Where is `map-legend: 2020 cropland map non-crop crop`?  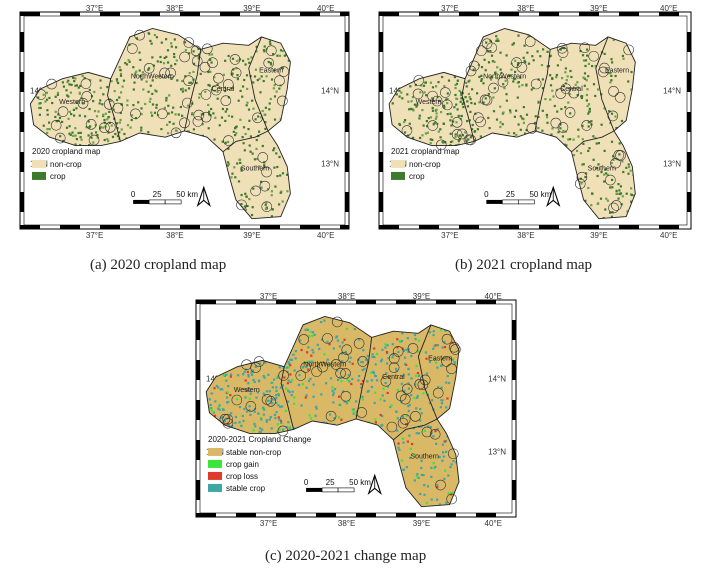
map-legend: 2020 cropland map non-crop crop is located at coordinates (66, 164).